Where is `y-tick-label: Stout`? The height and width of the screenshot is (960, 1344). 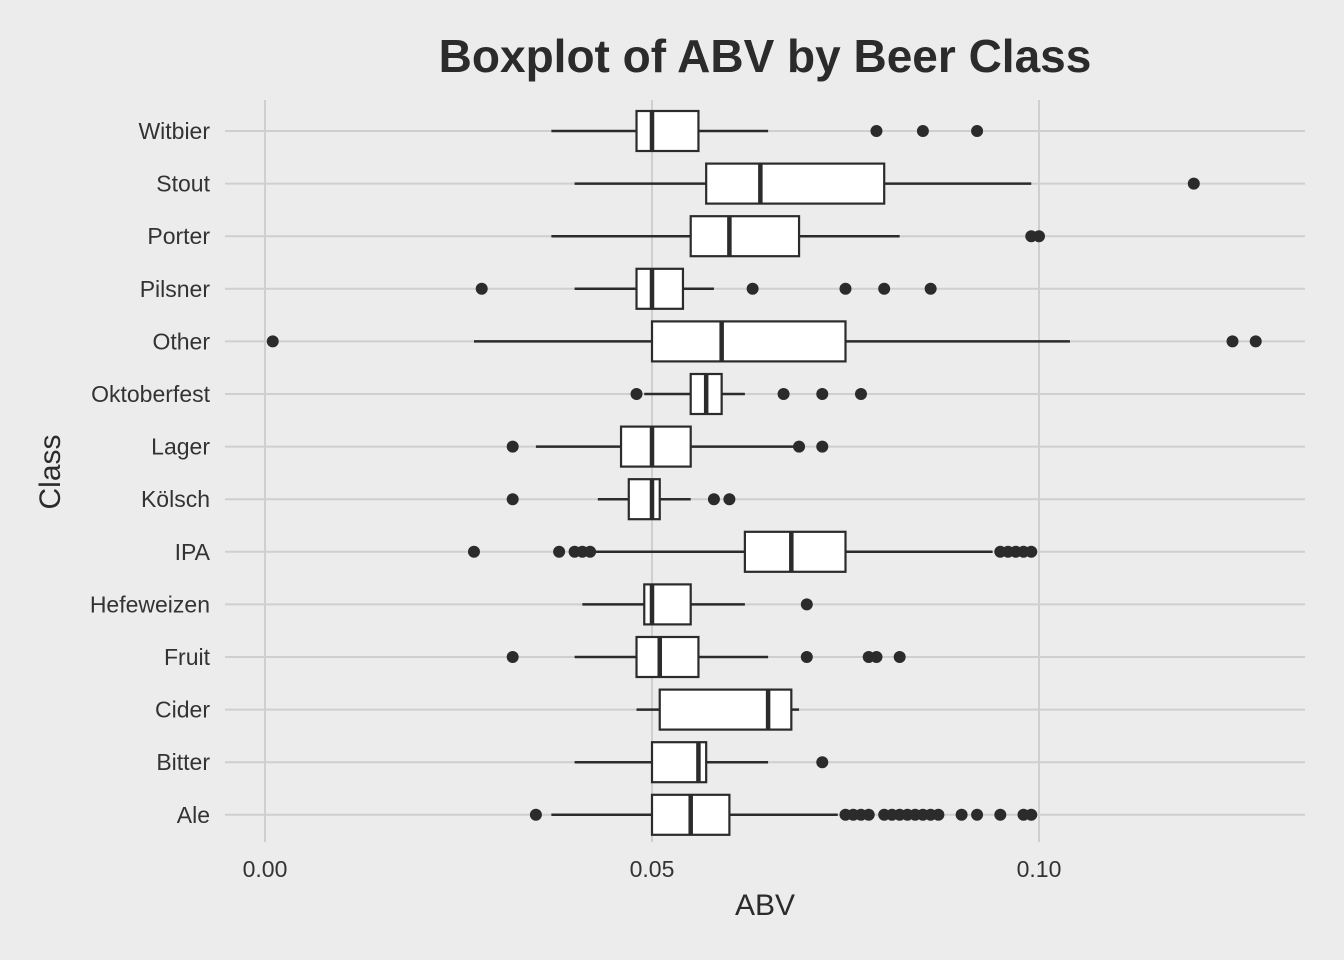 y-tick-label: Stout is located at coordinates (183, 184).